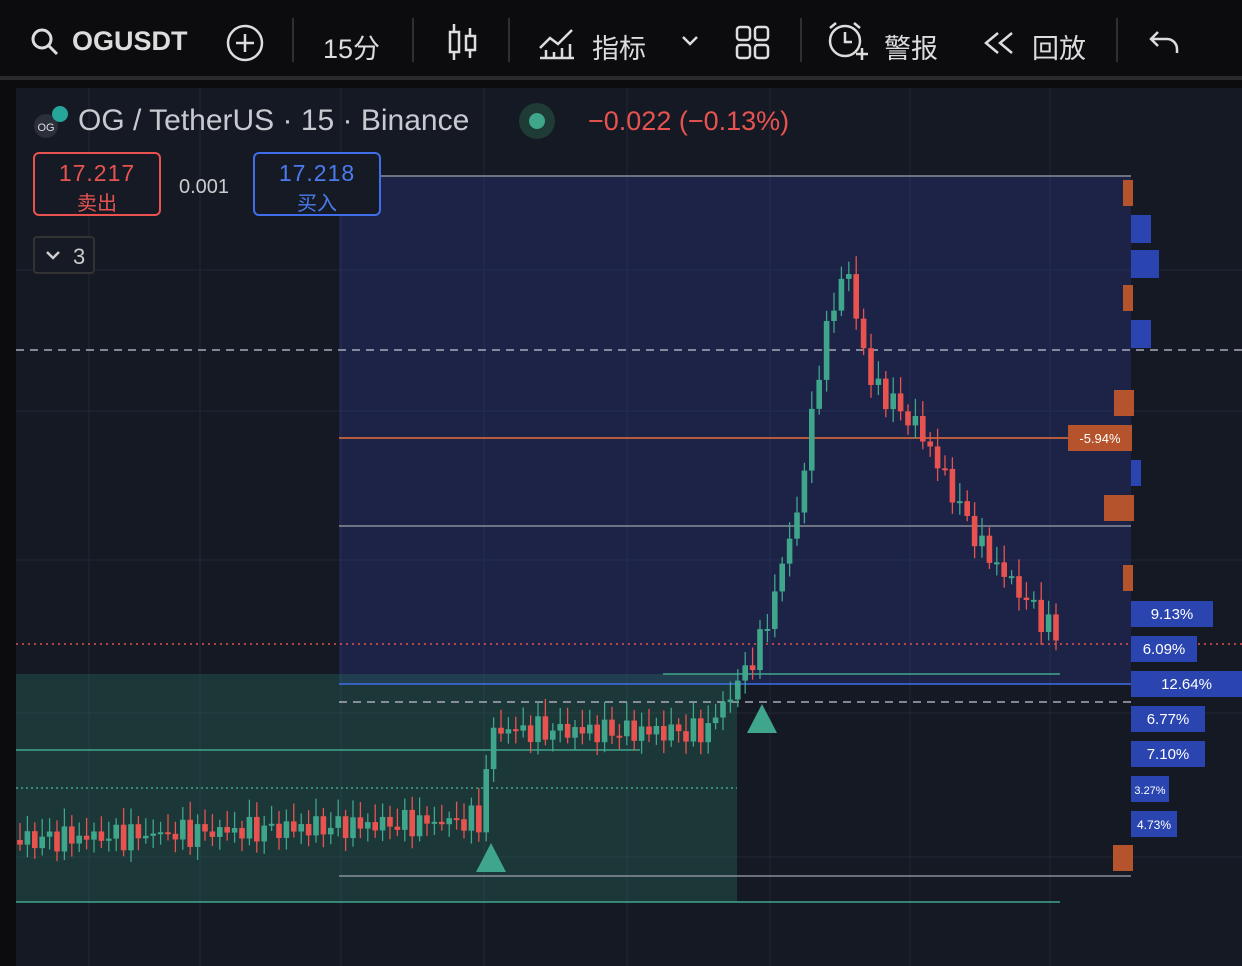 This screenshot has height=966, width=1242. Describe the element at coordinates (352, 49) in the screenshot. I see `interval: 15分` at that location.